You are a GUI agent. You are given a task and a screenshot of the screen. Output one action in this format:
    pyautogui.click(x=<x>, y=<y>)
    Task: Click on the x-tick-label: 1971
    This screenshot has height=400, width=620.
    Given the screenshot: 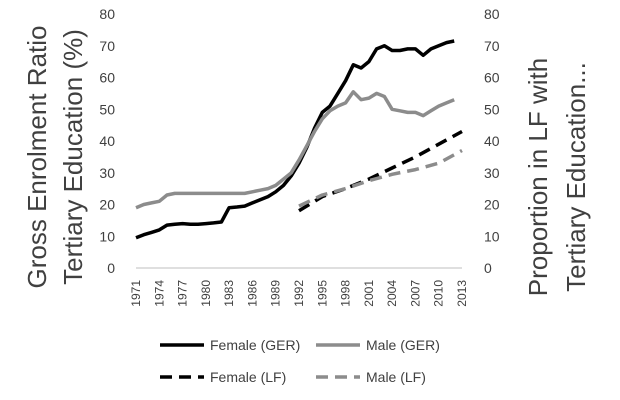 What is the action you would take?
    pyautogui.click(x=136, y=293)
    